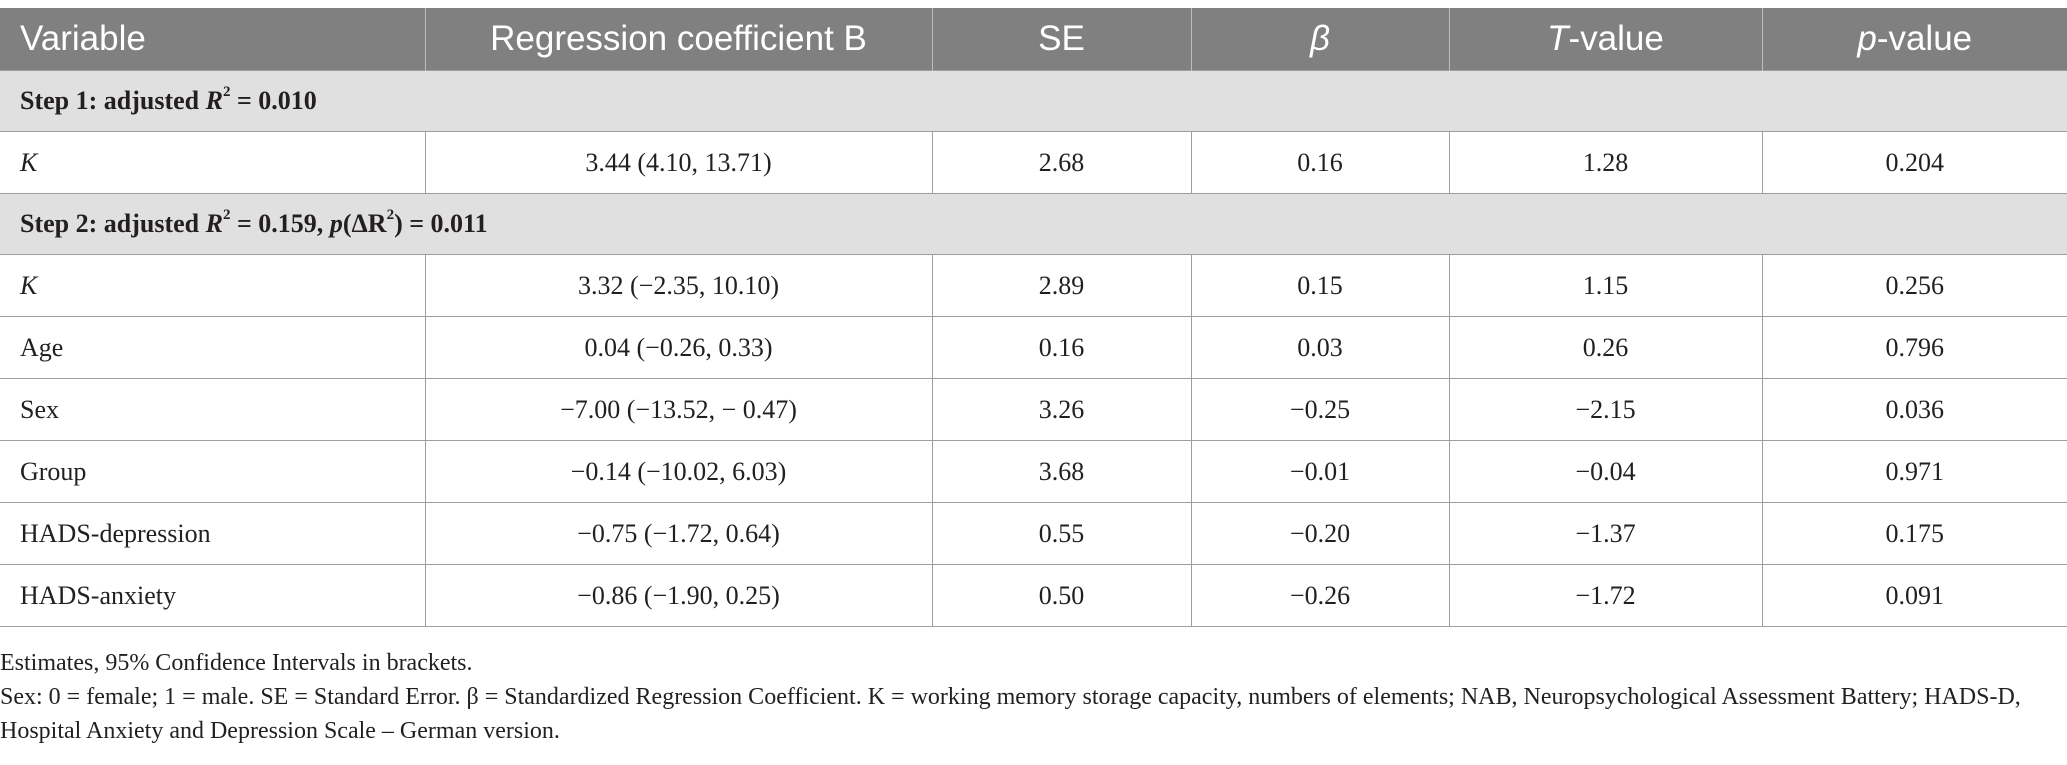  I want to click on cell-variable: HADS-depression, so click(213, 533).